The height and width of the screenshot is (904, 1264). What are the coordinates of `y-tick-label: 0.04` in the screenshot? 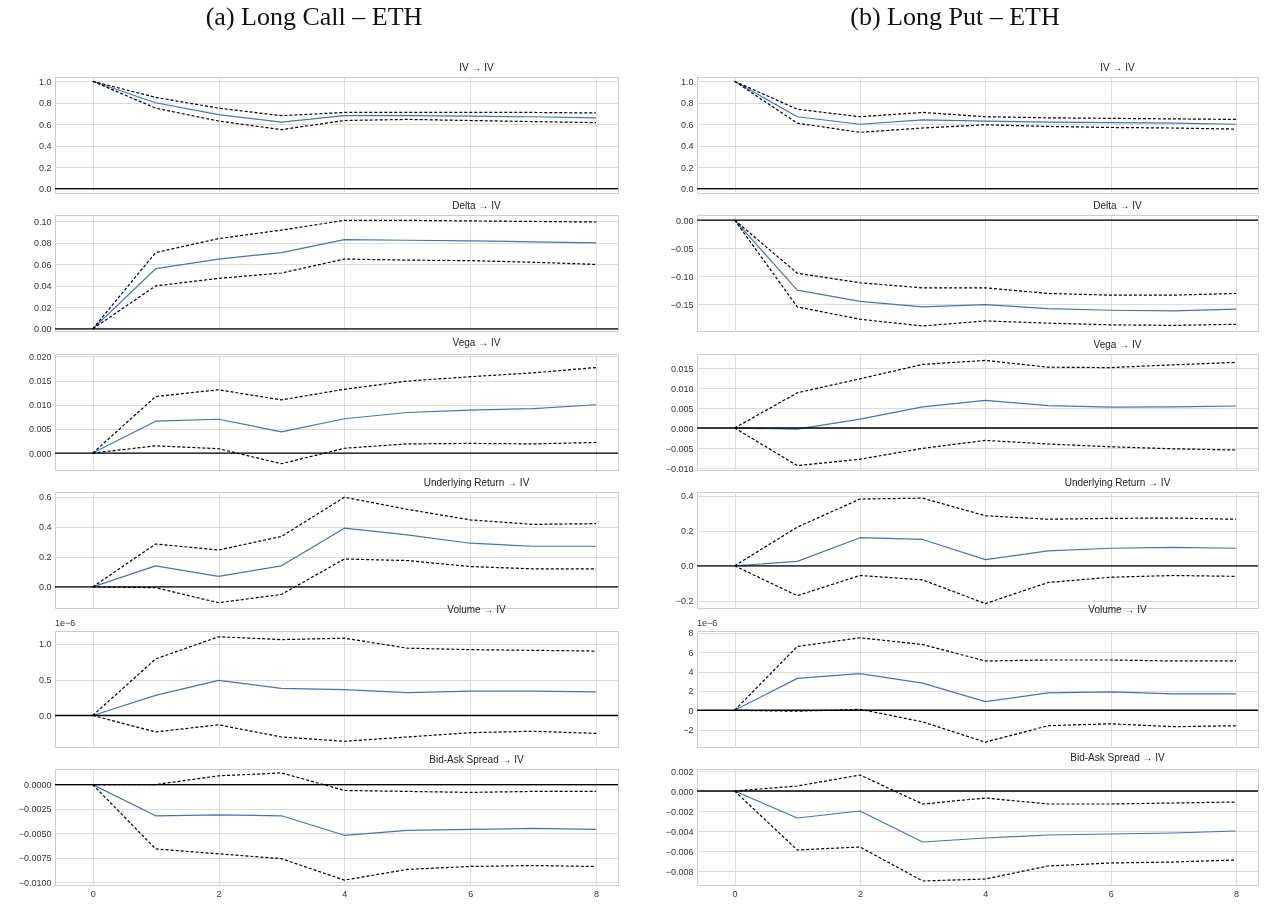 It's located at (42, 286).